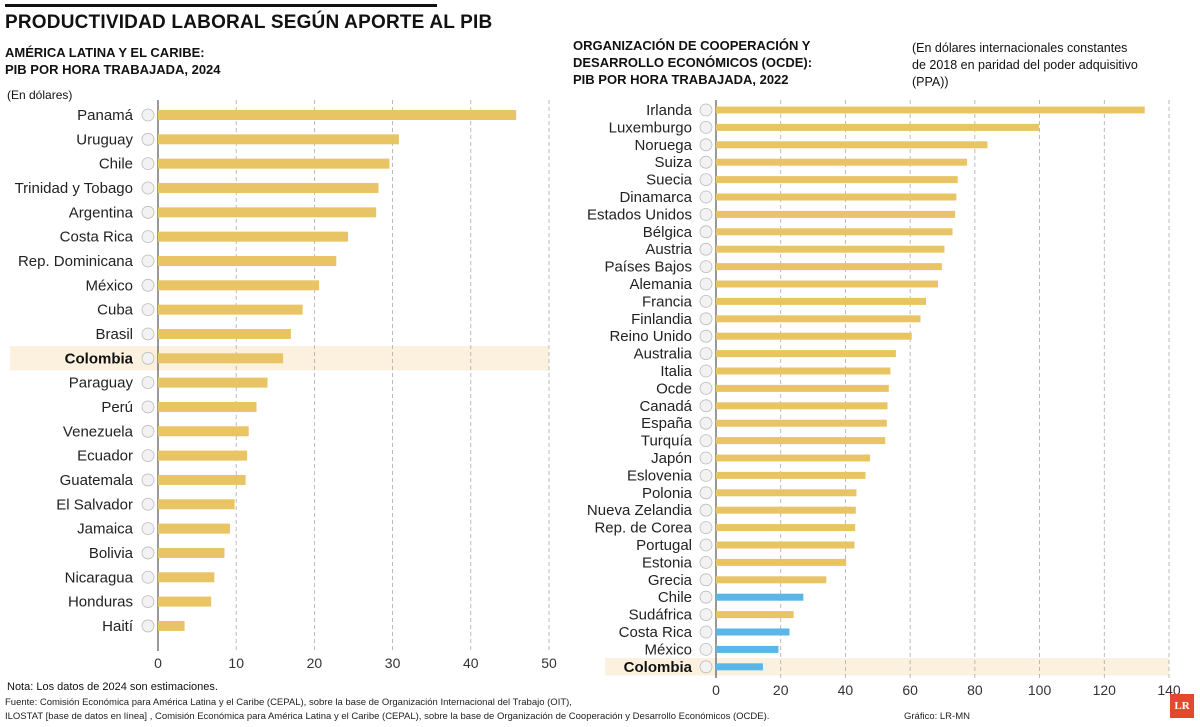 This screenshot has height=727, width=1200. Describe the element at coordinates (99, 577) in the screenshot. I see `latam-label-nicaragua: Nicaragua` at that location.